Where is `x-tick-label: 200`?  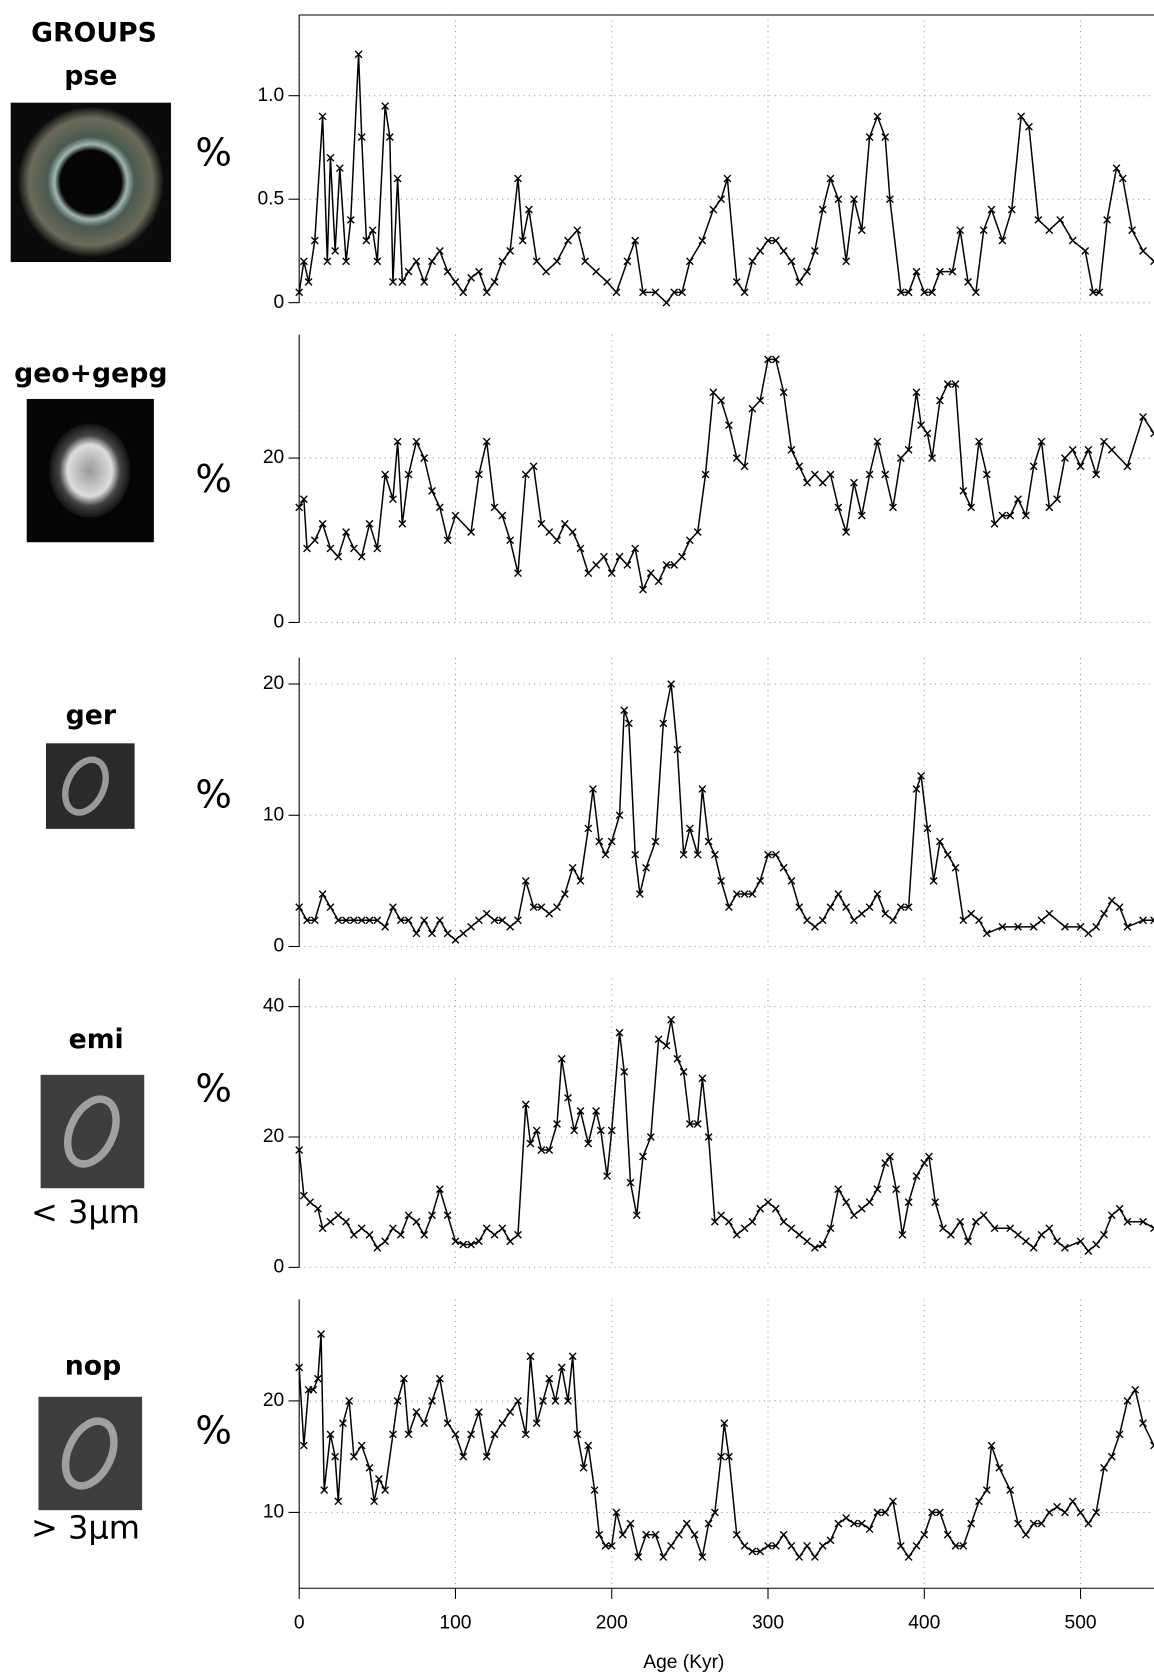
x-tick-label: 200 is located at coordinates (612, 1623).